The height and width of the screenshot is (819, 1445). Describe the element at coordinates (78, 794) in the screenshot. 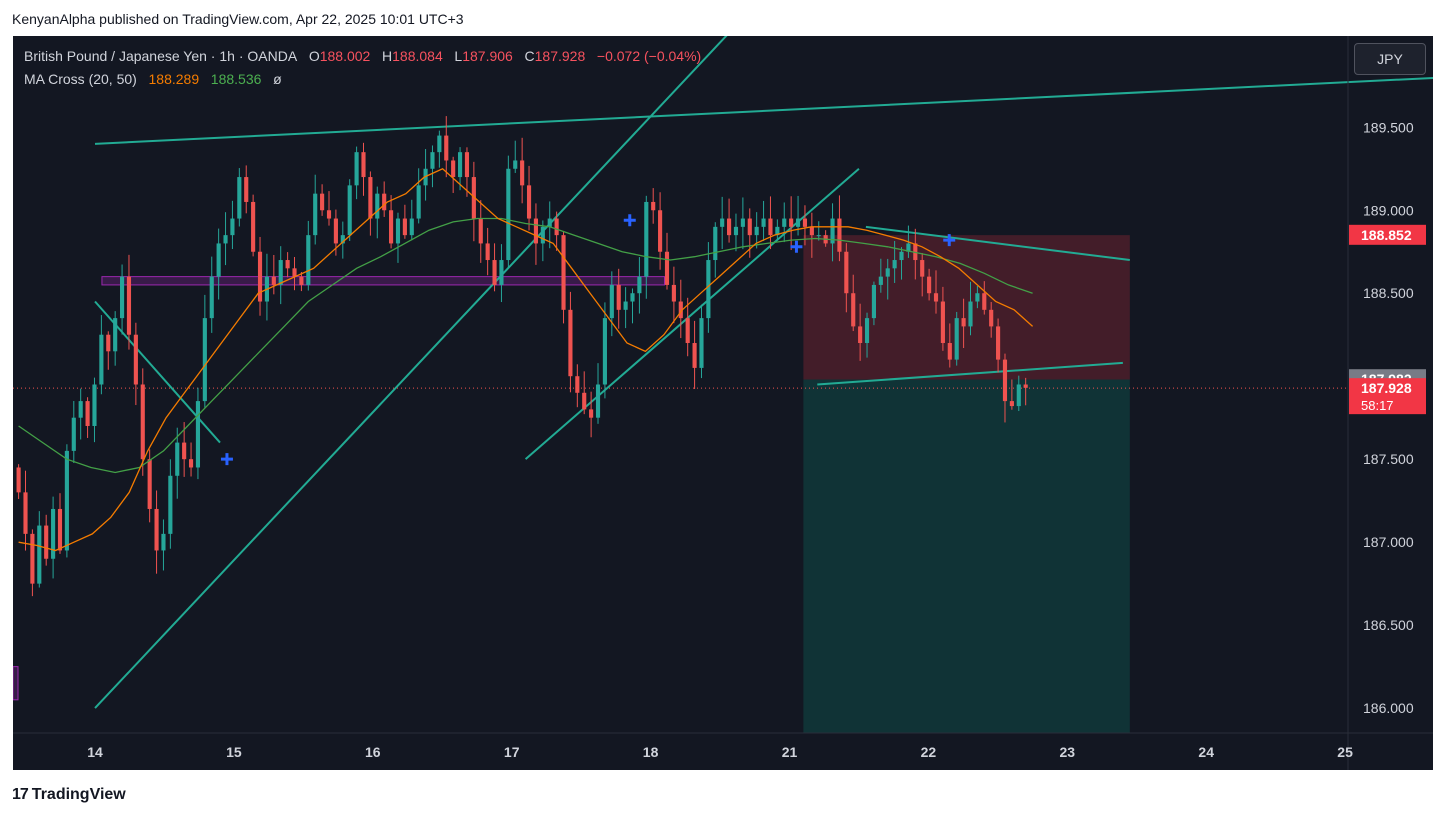

I see `brand-name: TradingView` at that location.